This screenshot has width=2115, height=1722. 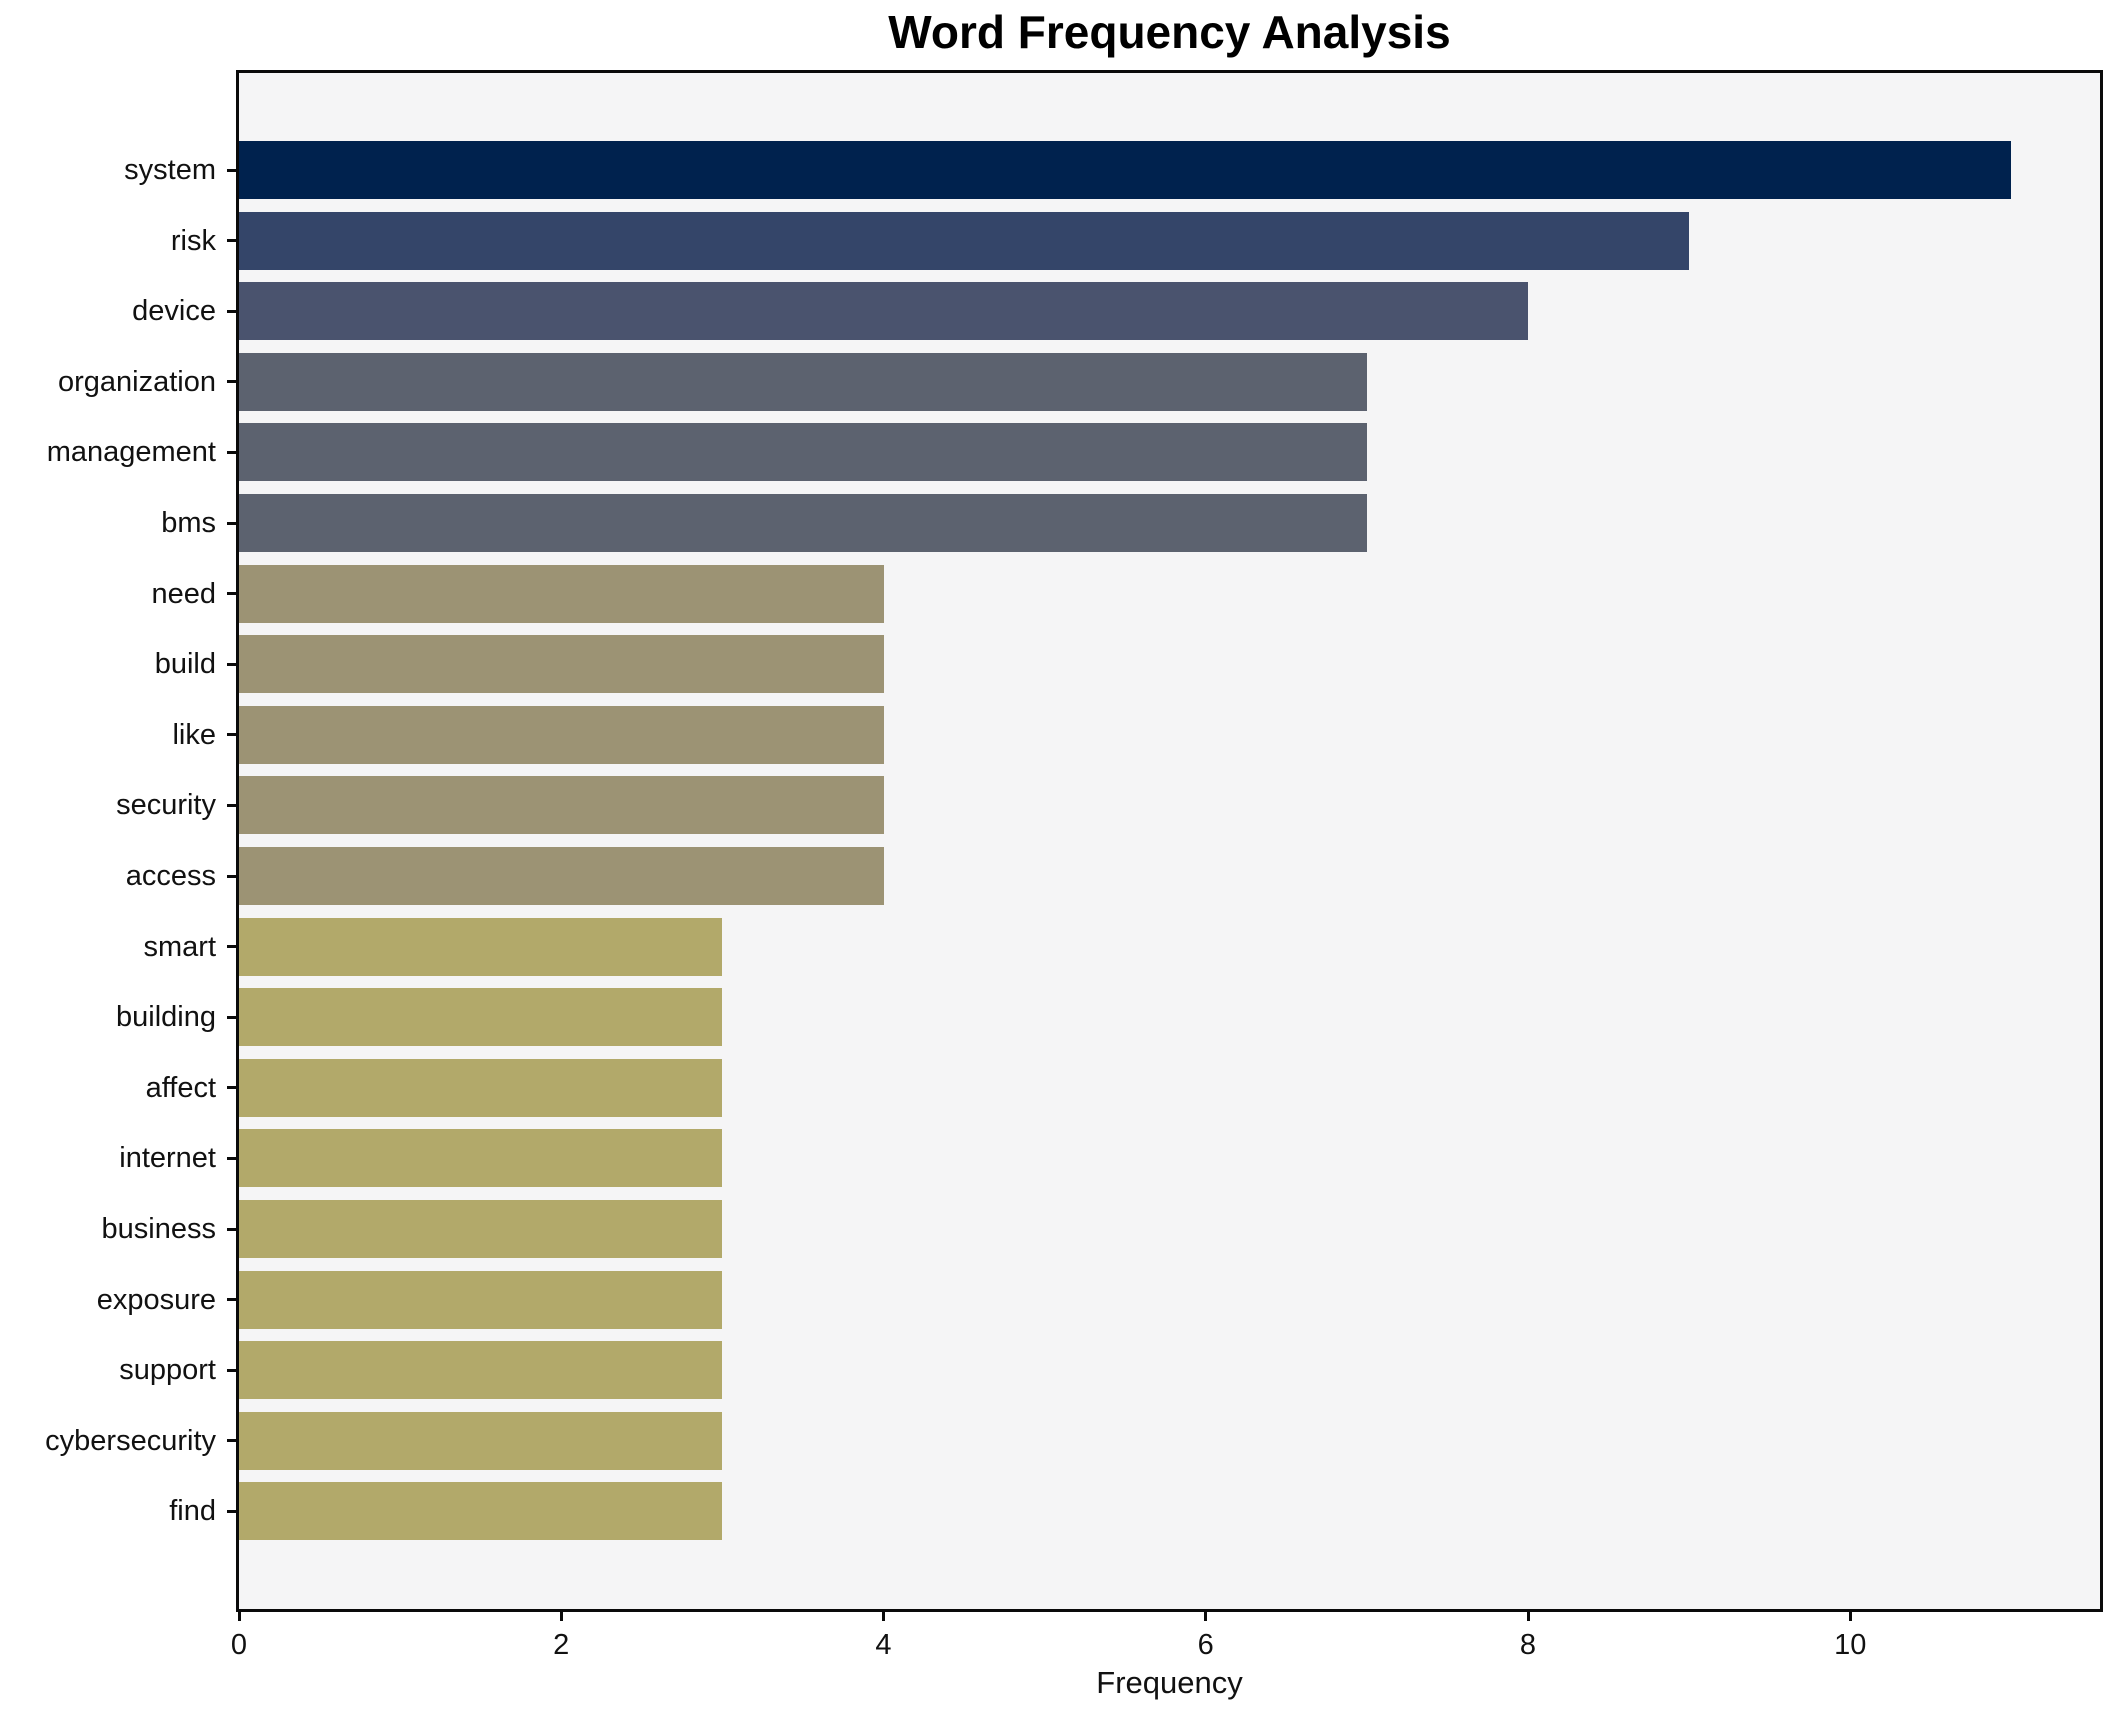 What do you see at coordinates (194, 734) in the screenshot?
I see `y-tick-label-like: like` at bounding box center [194, 734].